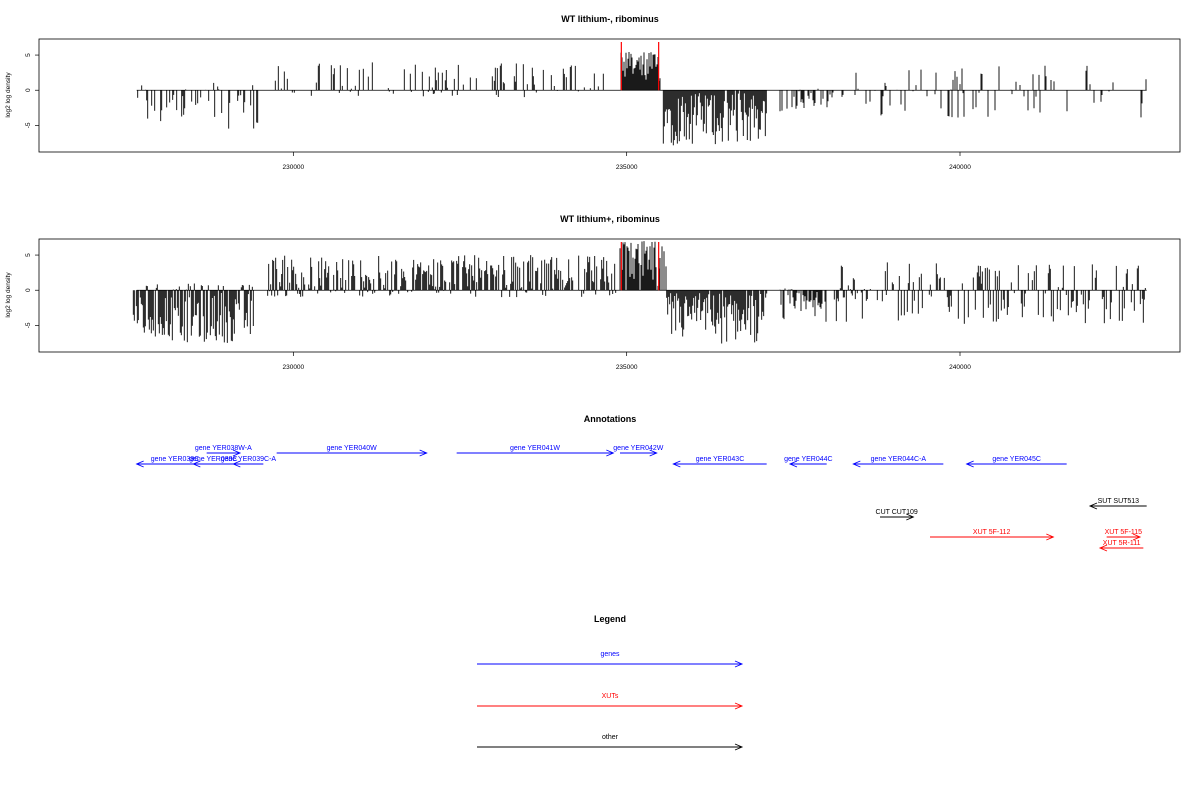  I want to click on feature-label: gene YER044C-A, so click(899, 459).